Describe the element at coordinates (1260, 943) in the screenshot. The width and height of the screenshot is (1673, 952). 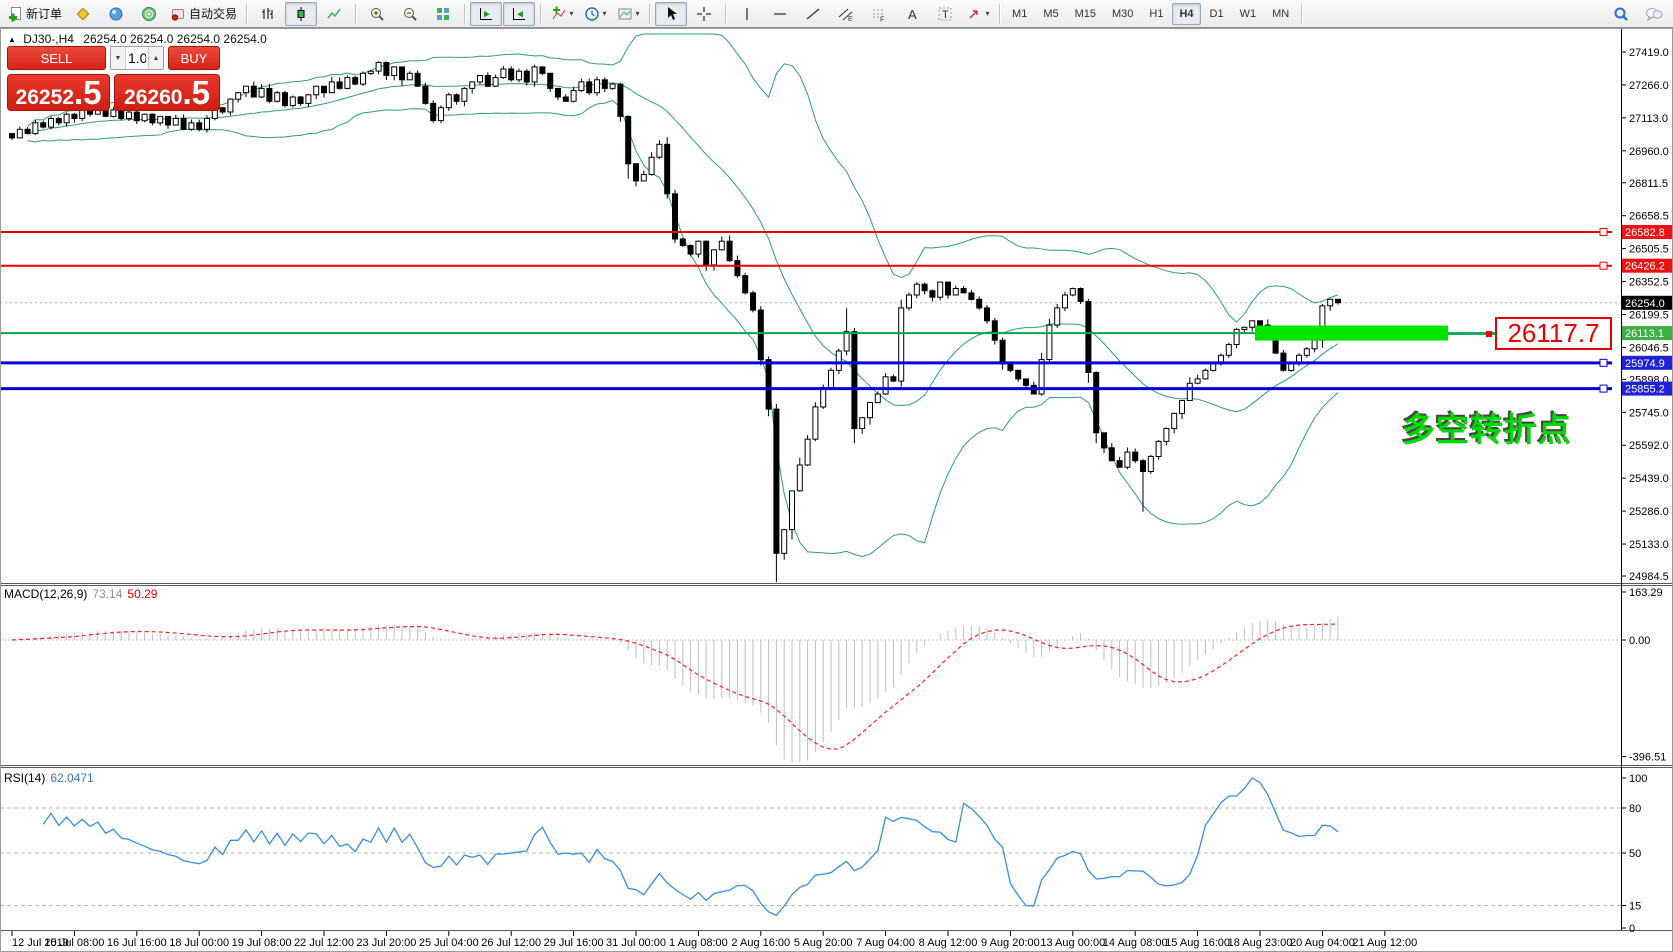
I see `time-tick-label: 18 Aug 23:00` at that location.